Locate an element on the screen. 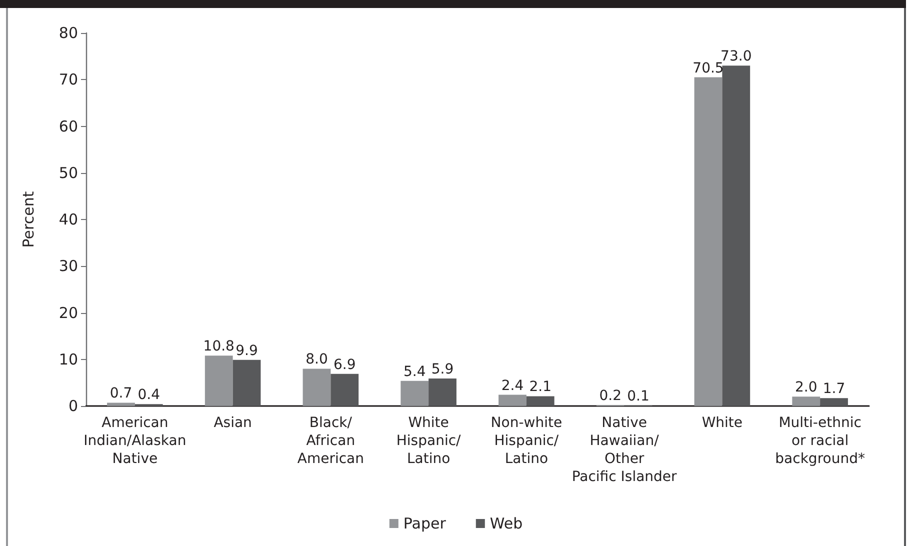  data-label: 6.9 is located at coordinates (345, 364).